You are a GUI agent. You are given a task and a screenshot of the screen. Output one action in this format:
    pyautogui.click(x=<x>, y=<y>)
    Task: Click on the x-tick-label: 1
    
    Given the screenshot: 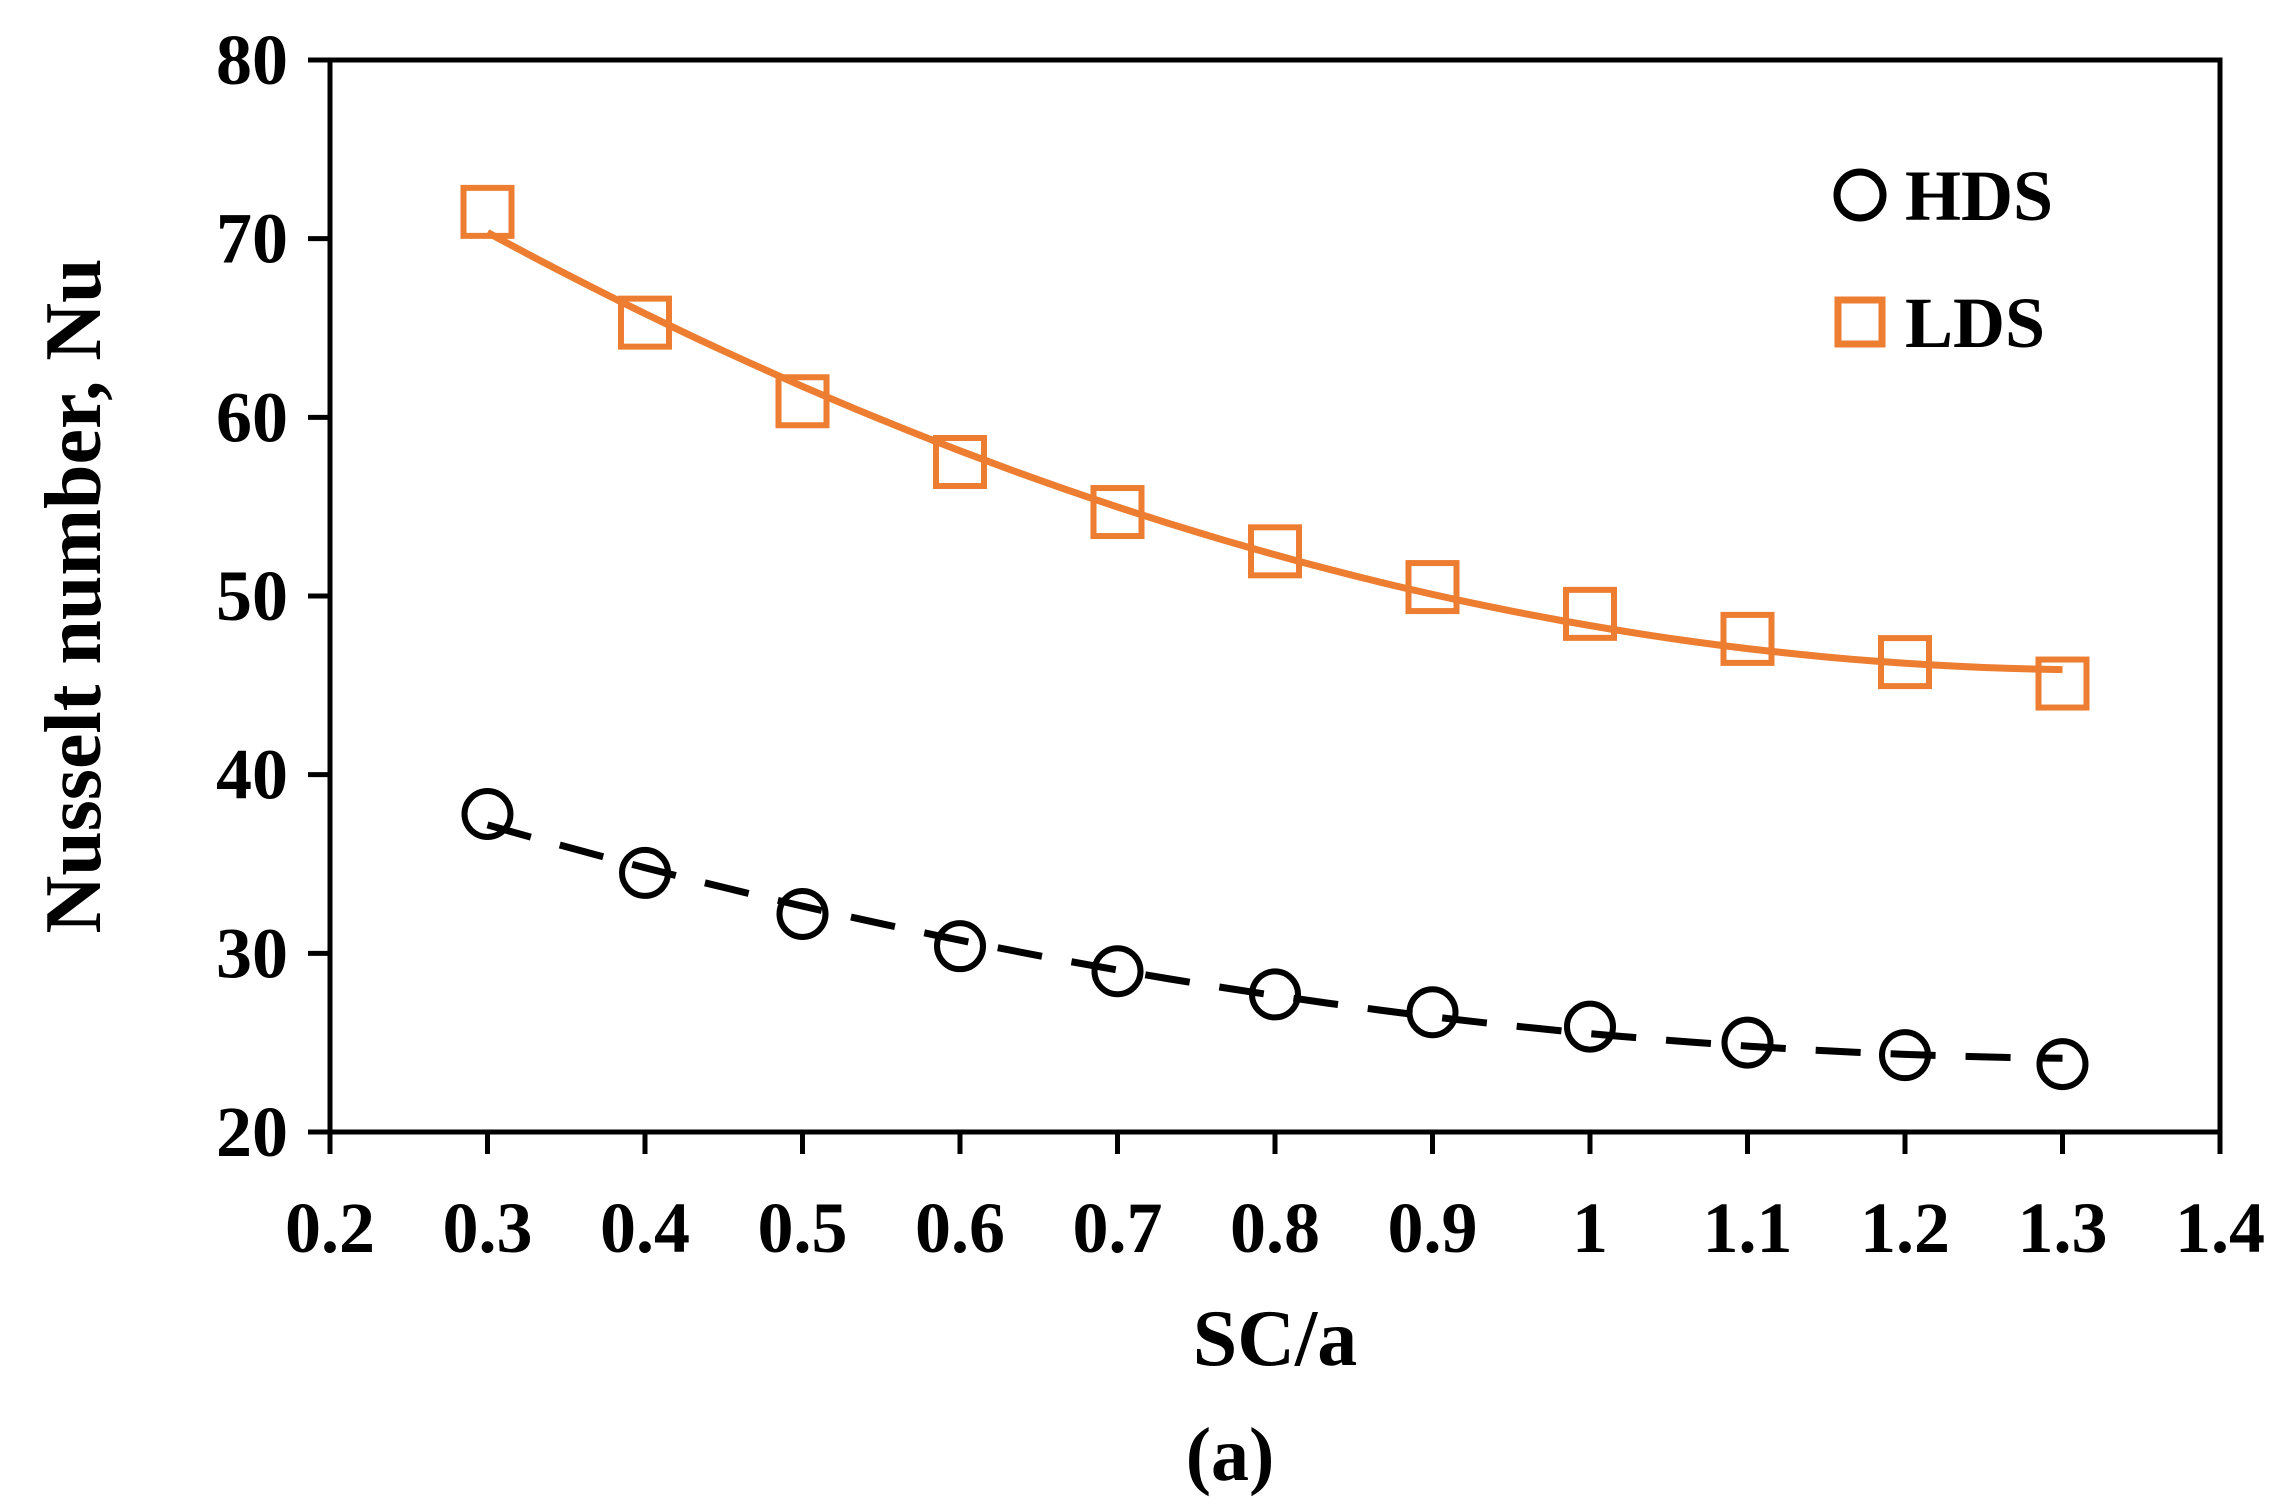 What is the action you would take?
    pyautogui.click(x=1590, y=1228)
    